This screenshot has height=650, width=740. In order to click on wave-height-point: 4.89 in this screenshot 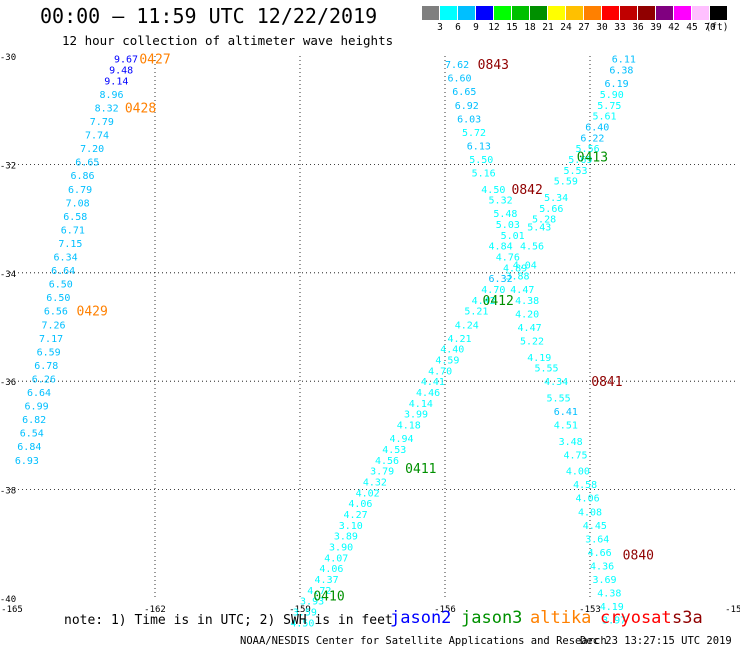, I will do `click(515, 268)`.